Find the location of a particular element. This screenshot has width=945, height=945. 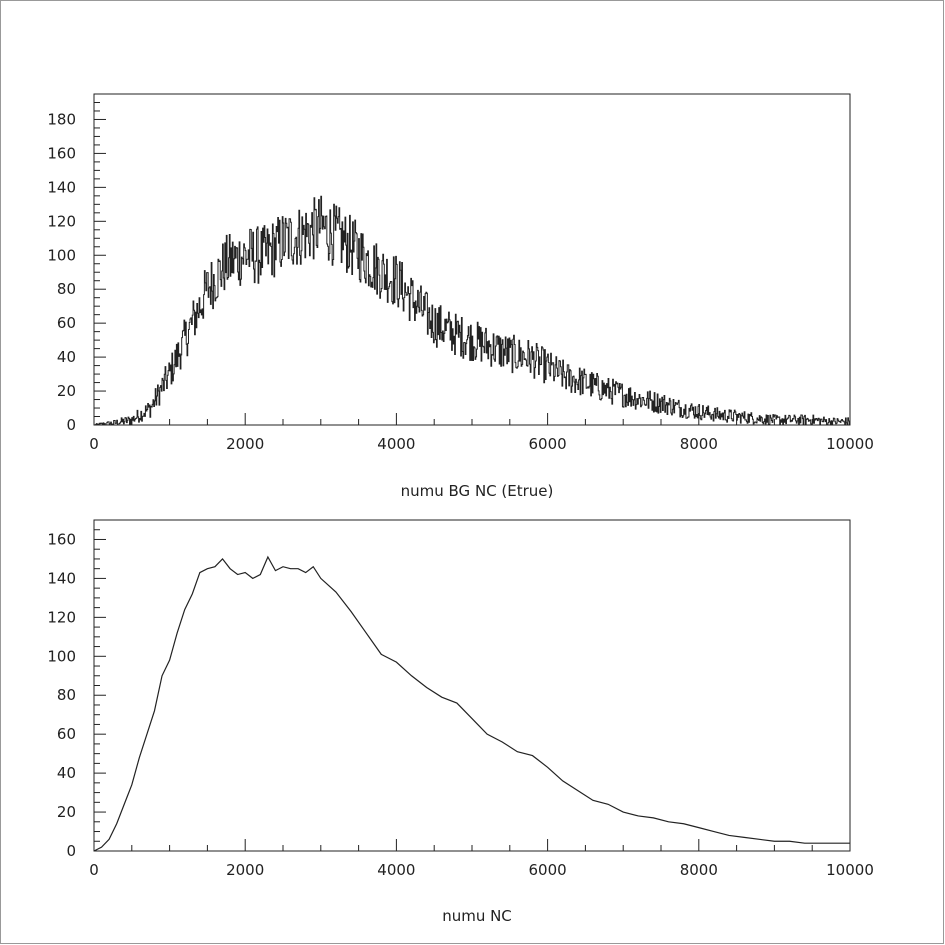

y-tick-label: 180 is located at coordinates (61, 119).